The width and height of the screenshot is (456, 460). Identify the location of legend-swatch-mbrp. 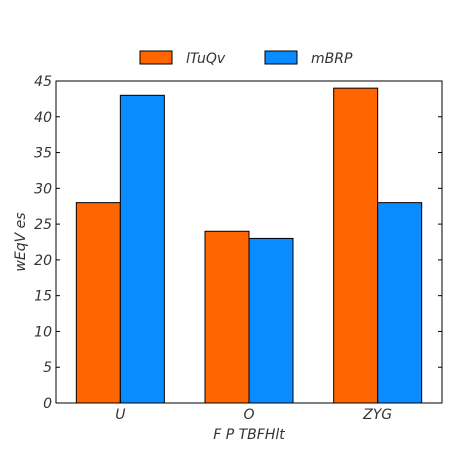
(281, 57).